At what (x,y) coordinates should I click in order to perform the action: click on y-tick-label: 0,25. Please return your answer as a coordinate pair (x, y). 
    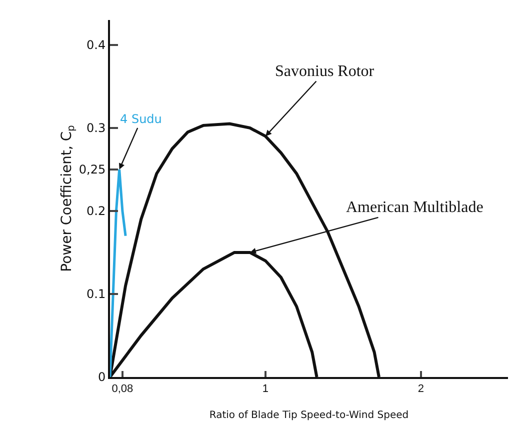
    Looking at the image, I should click on (92, 169).